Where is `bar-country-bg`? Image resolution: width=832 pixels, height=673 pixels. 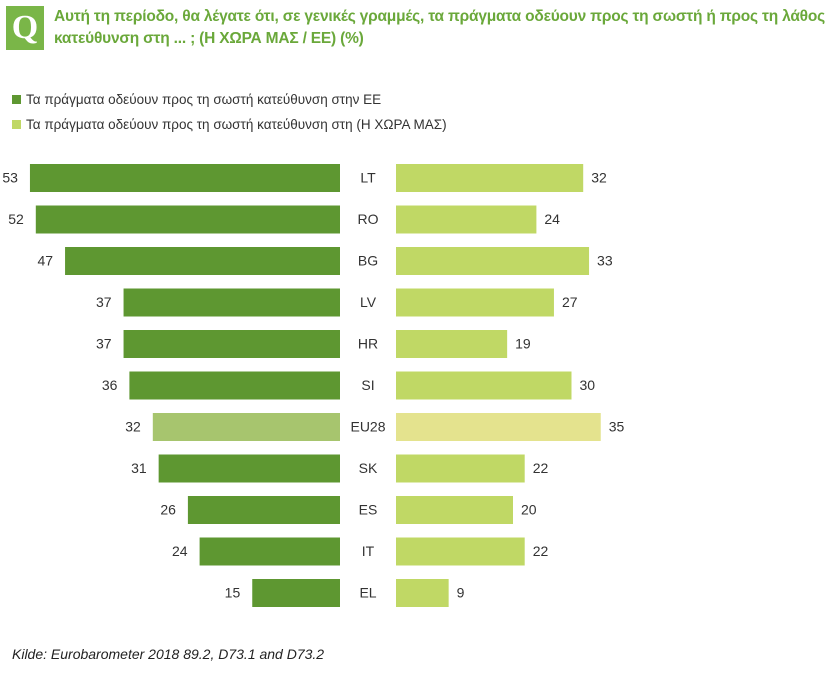
bar-country-bg is located at coordinates (493, 261).